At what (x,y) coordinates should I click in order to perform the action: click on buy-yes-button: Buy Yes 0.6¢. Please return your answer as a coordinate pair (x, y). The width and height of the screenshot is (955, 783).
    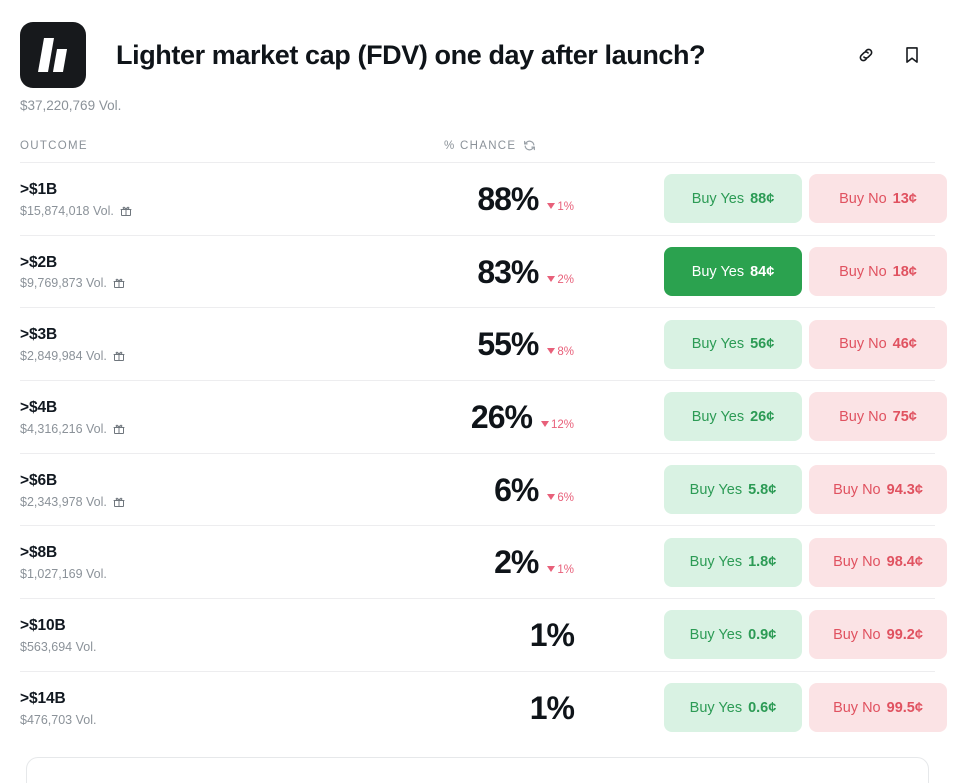
    Looking at the image, I should click on (733, 708).